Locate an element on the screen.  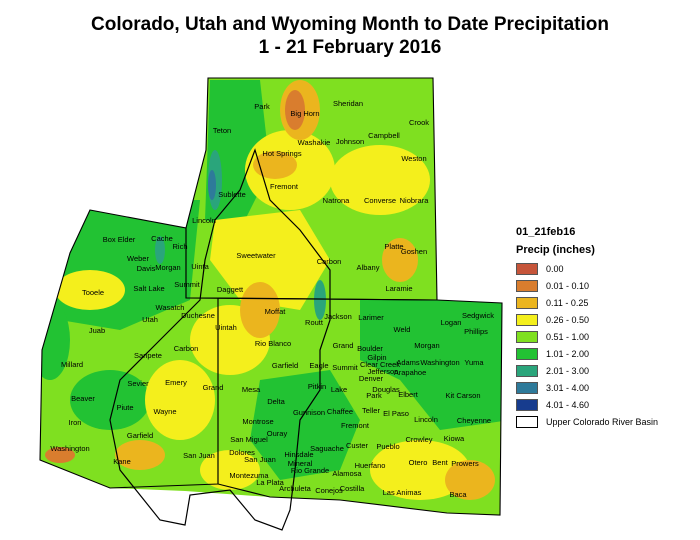
legend-row: 0.51 - 1.00 is located at coordinates (606, 336).